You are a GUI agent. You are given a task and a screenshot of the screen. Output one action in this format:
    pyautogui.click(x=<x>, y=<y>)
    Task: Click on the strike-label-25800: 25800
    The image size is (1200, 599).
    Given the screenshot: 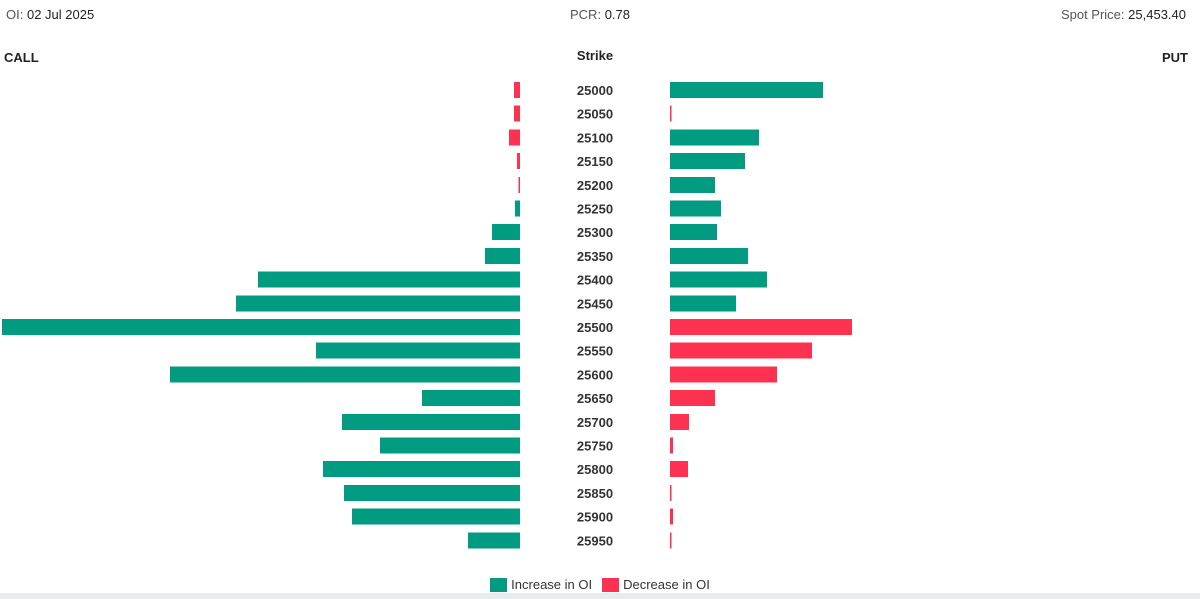 What is the action you would take?
    pyautogui.click(x=595, y=469)
    